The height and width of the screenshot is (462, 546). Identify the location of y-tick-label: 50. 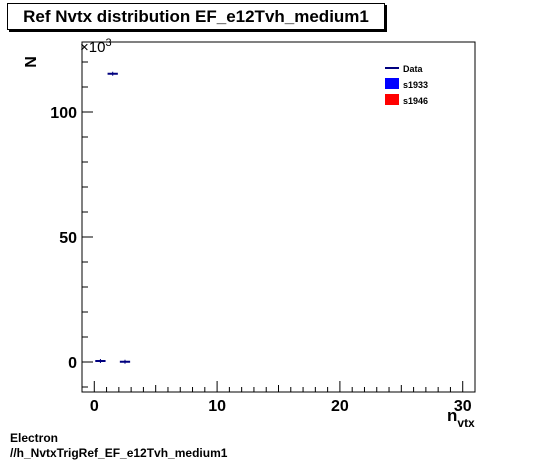
(68, 238).